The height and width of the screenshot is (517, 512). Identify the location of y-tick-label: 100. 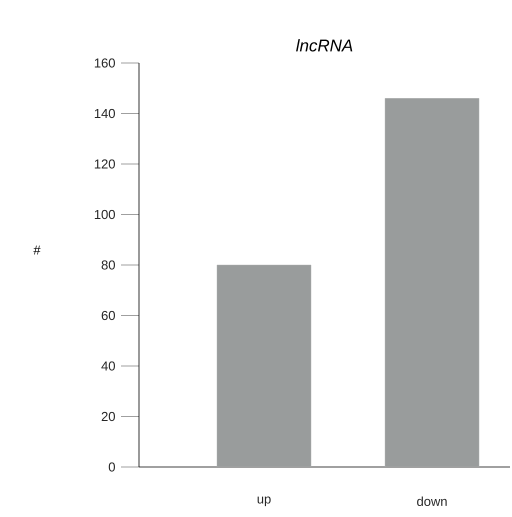
(104, 215).